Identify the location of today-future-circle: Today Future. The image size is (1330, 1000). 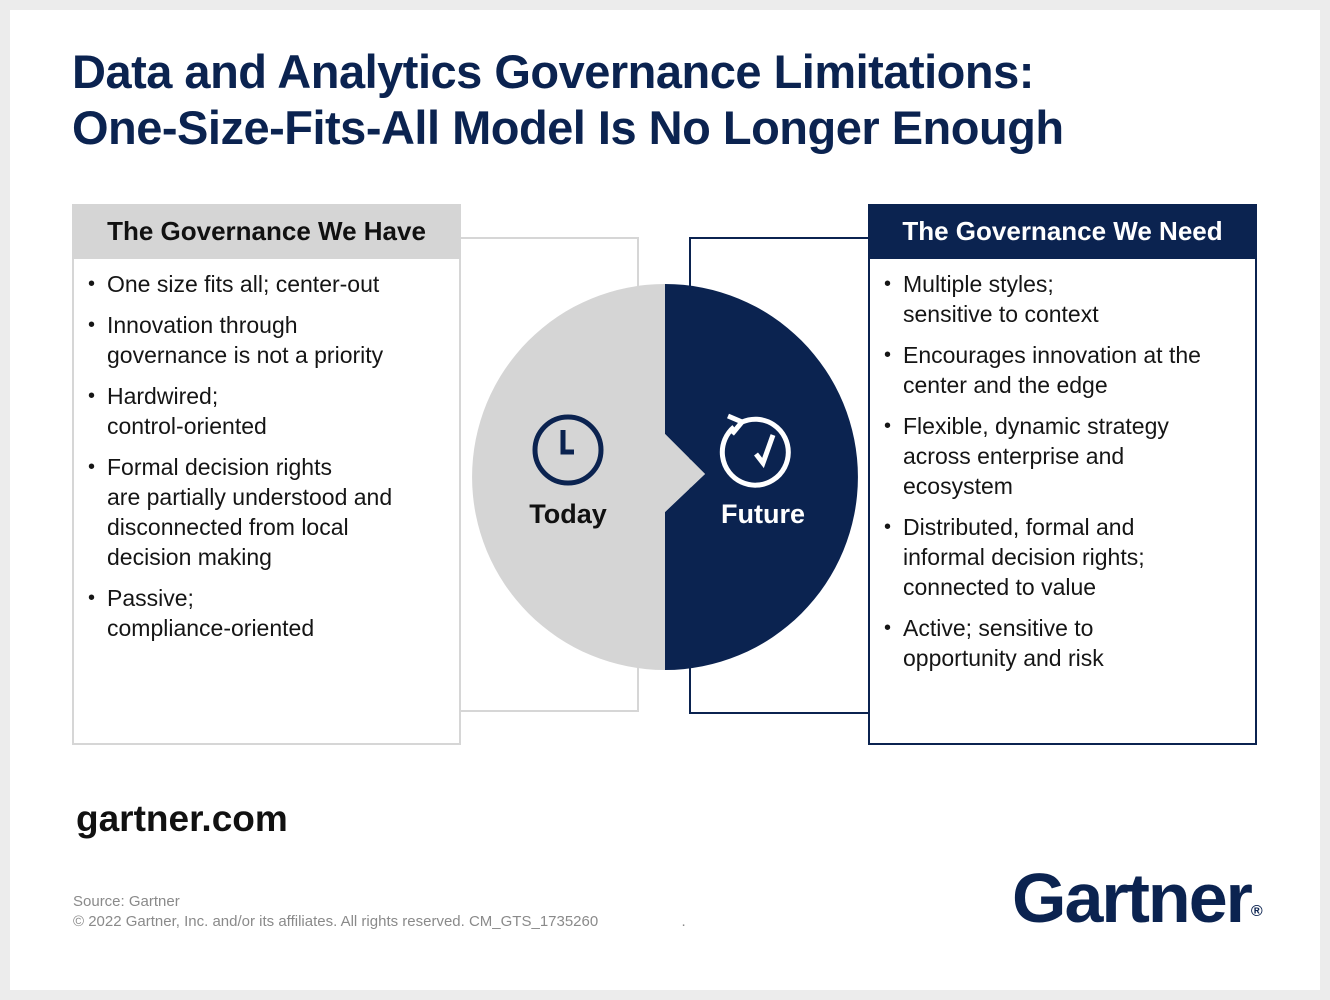
(665, 477).